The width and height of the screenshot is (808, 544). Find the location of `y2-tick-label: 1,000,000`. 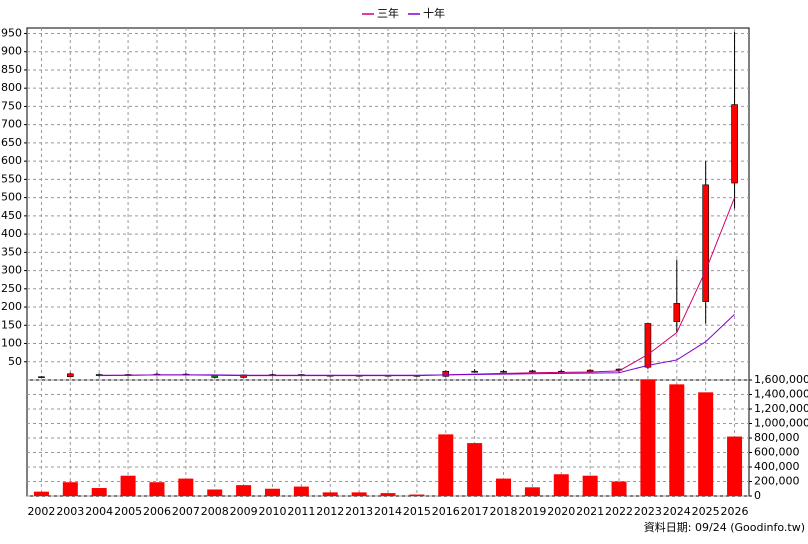

y2-tick-label: 1,000,000 is located at coordinates (781, 423).